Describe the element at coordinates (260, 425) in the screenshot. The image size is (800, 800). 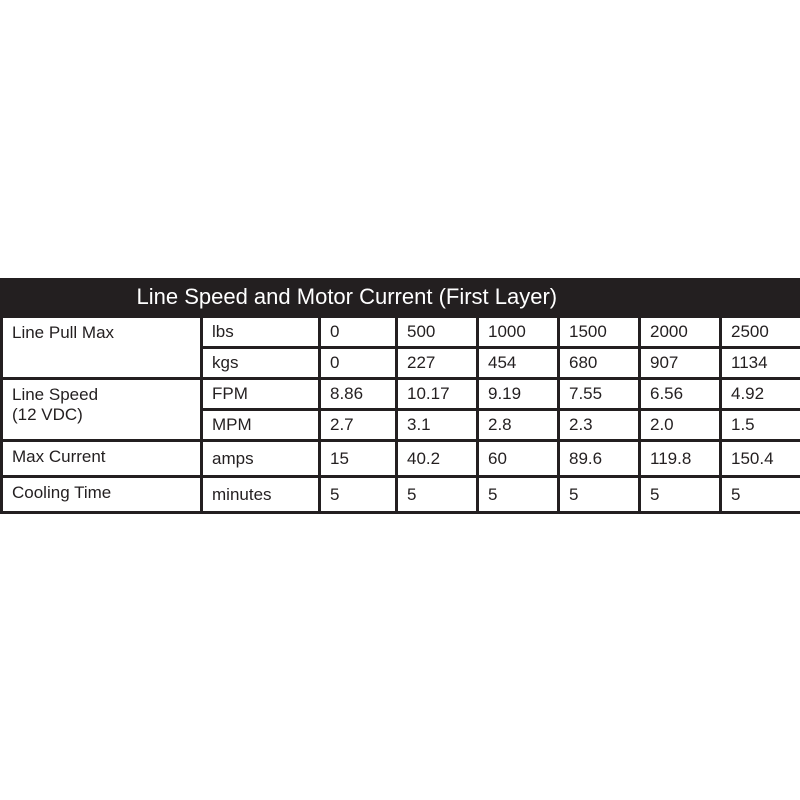
I see `unit-cell: MPM` at that location.